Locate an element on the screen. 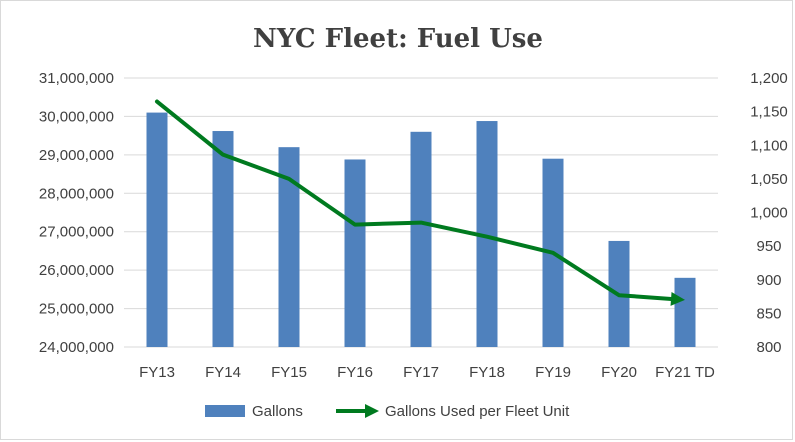 This screenshot has width=795, height=442. left-tick-label: 29,000,000 is located at coordinates (76, 155).